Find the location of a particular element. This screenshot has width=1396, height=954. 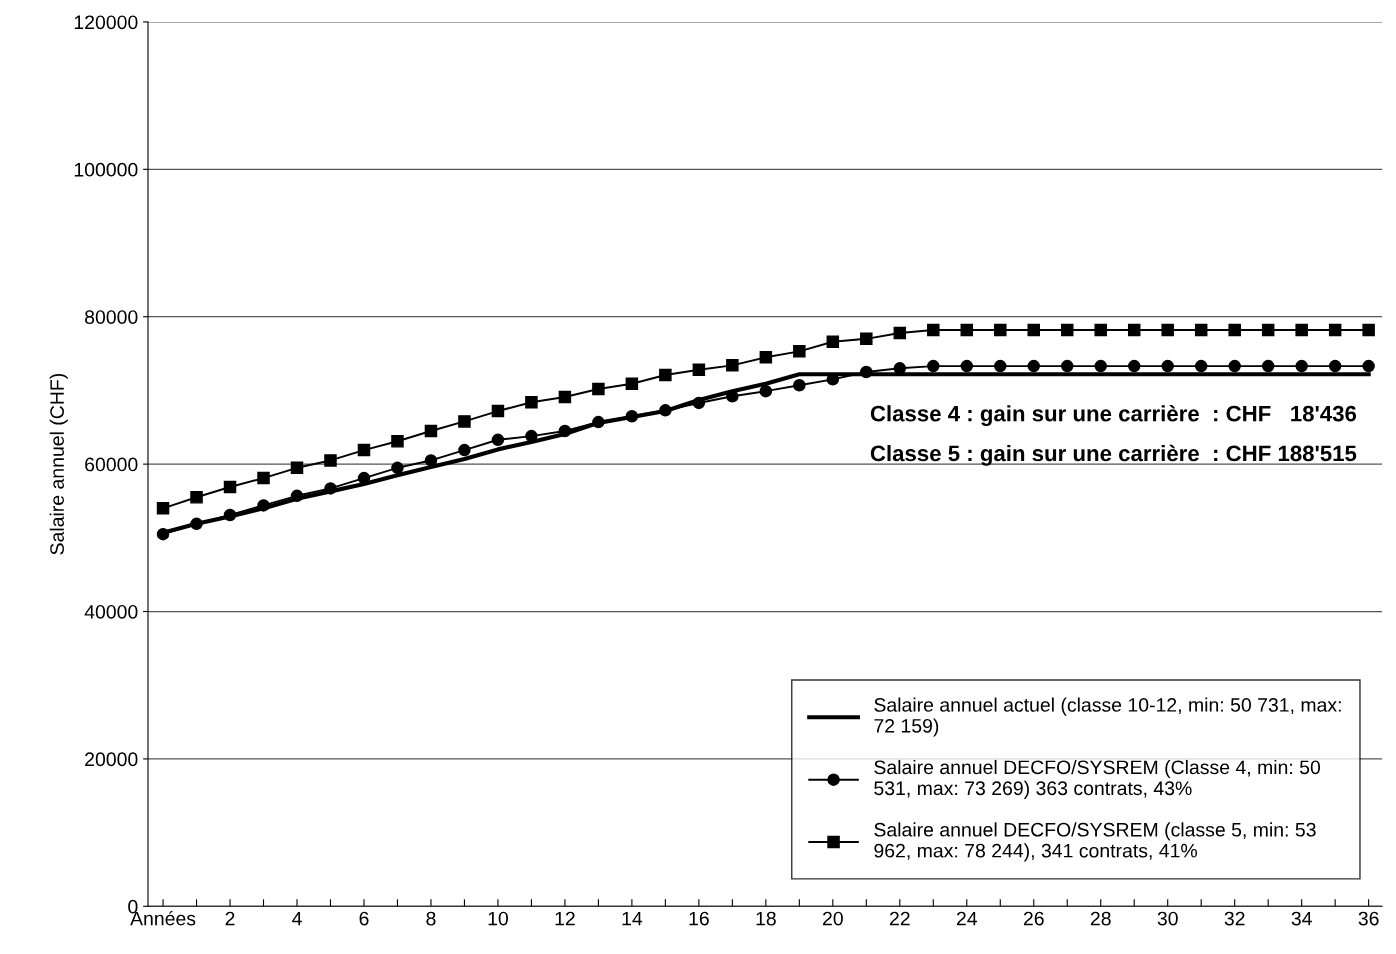

x-tick-label: 26 is located at coordinates (1033, 918).